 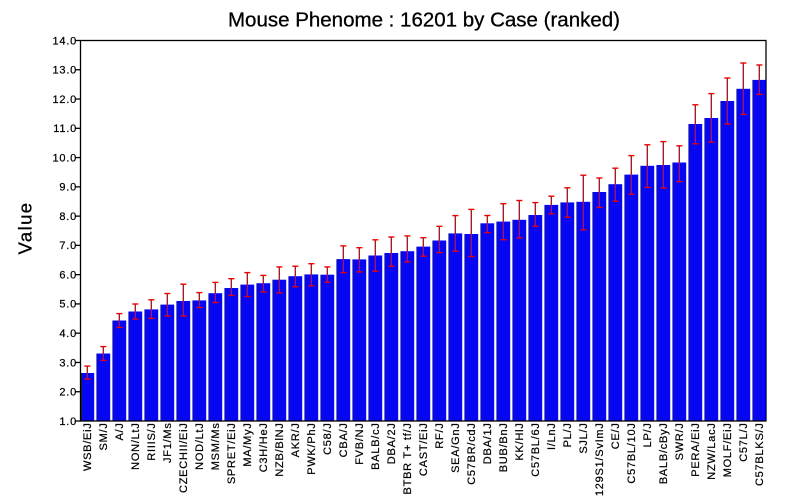 What do you see at coordinates (488, 443) in the screenshot?
I see `svg-text: DBA/1J` at bounding box center [488, 443].